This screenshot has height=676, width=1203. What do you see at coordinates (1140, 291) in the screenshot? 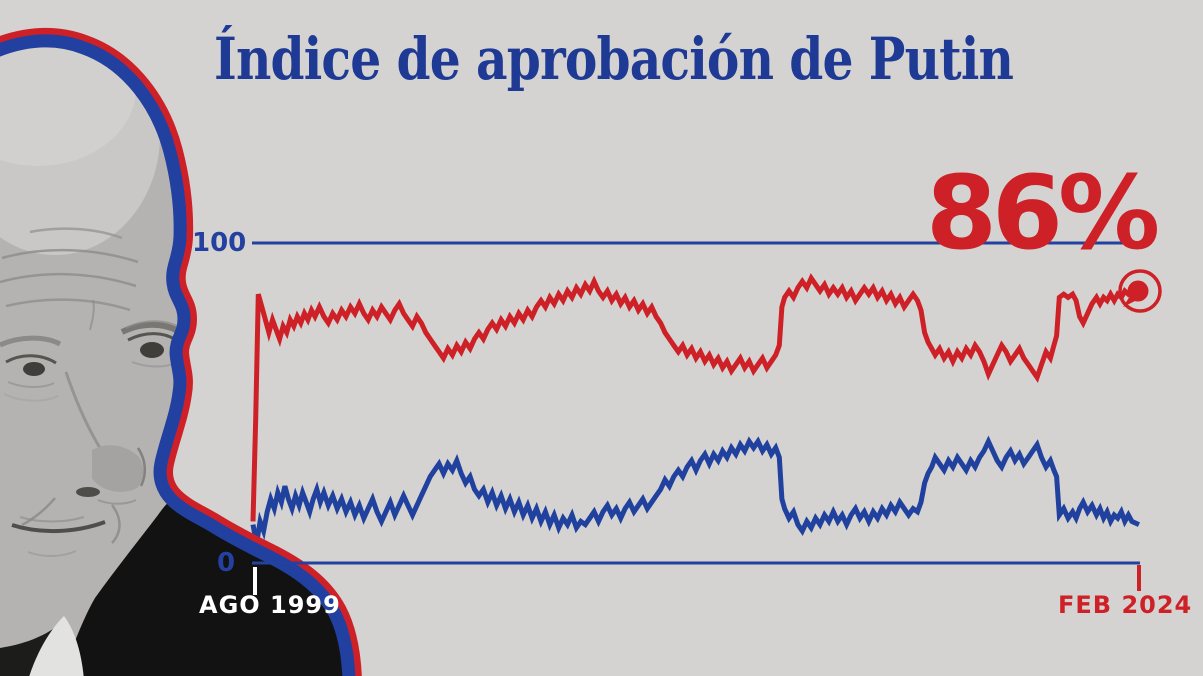
I see `endpoint-marker` at bounding box center [1140, 291].